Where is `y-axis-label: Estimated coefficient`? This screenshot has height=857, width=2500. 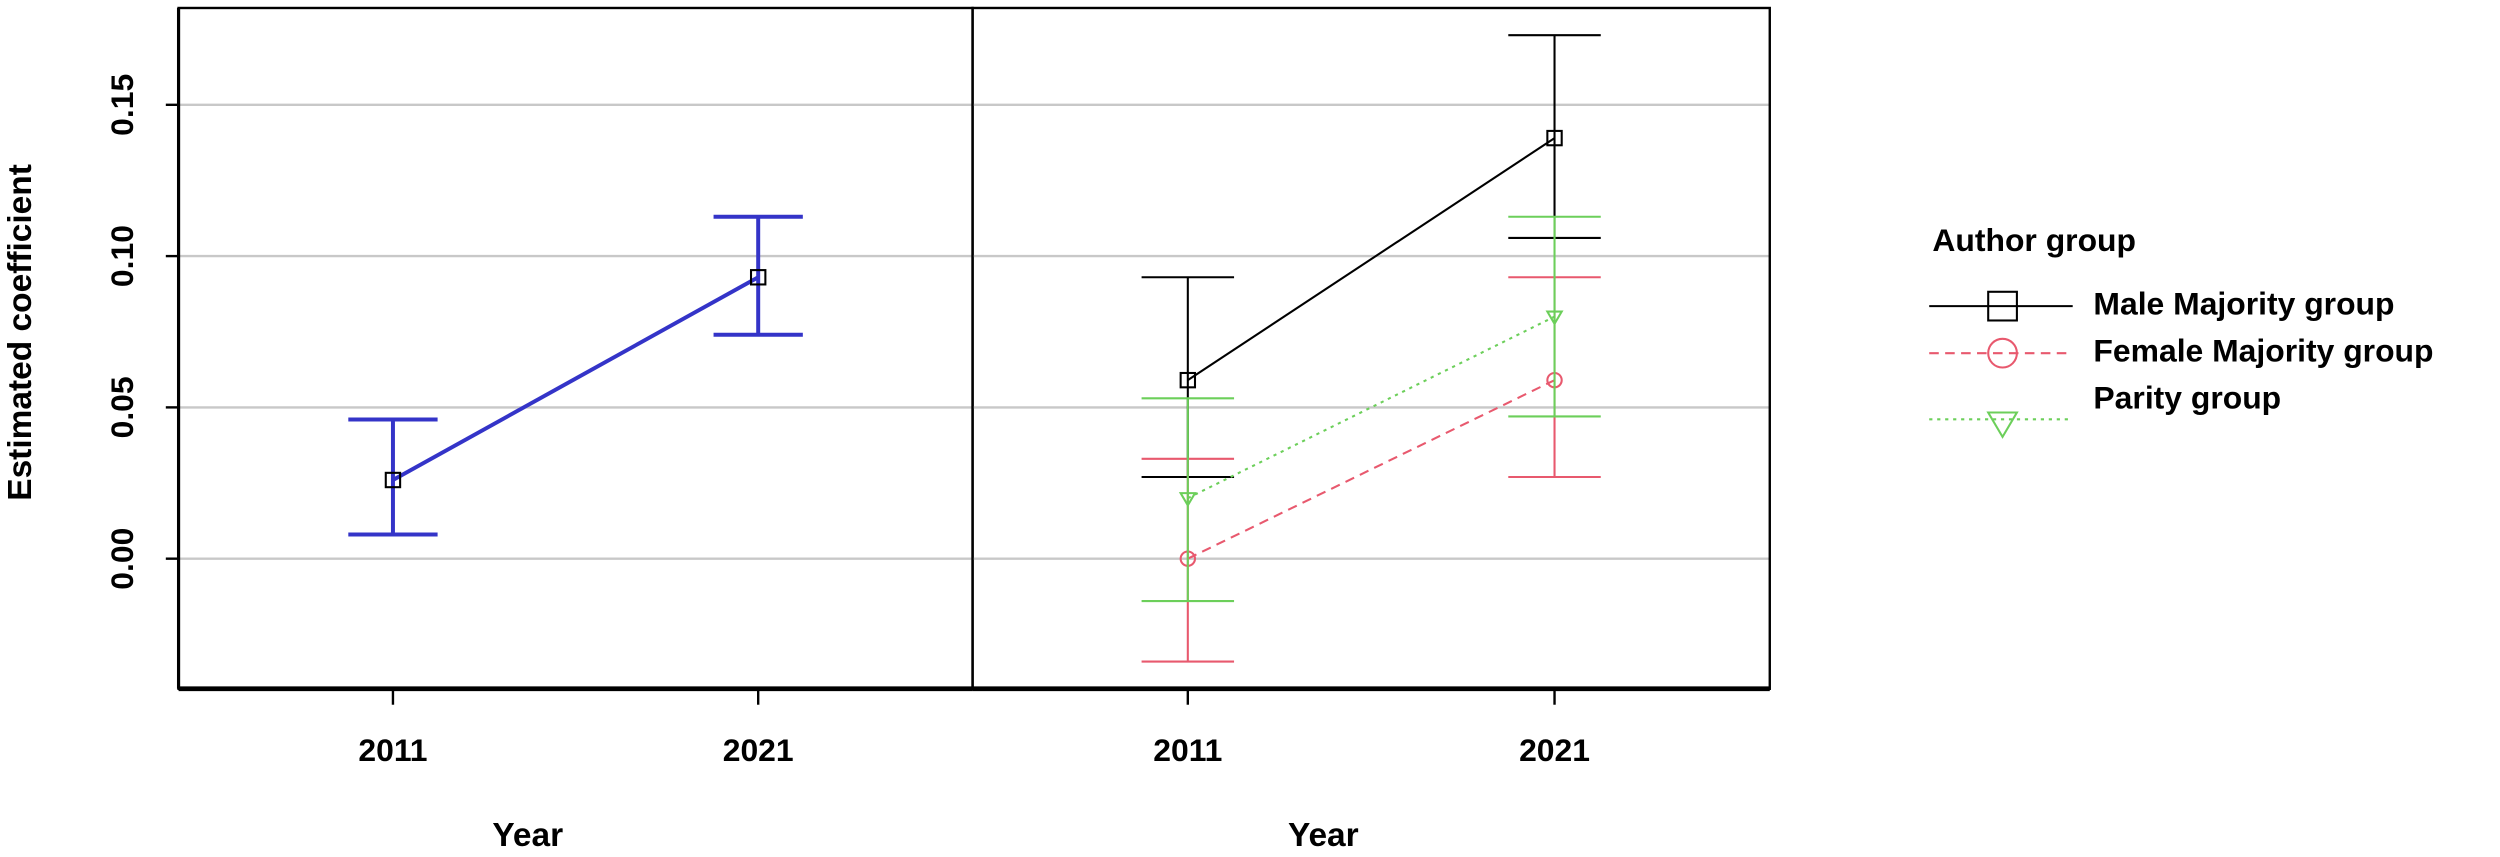
y-axis-label: Estimated coefficient is located at coordinates (20, 332).